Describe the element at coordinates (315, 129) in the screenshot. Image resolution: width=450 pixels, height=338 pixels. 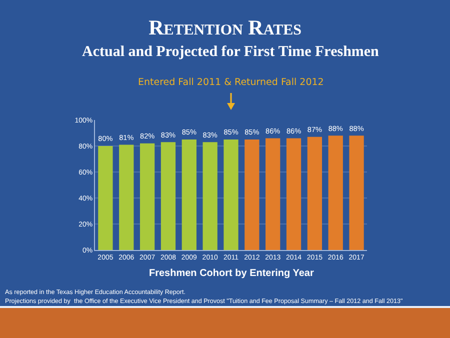
I see `data-label: 87%` at that location.